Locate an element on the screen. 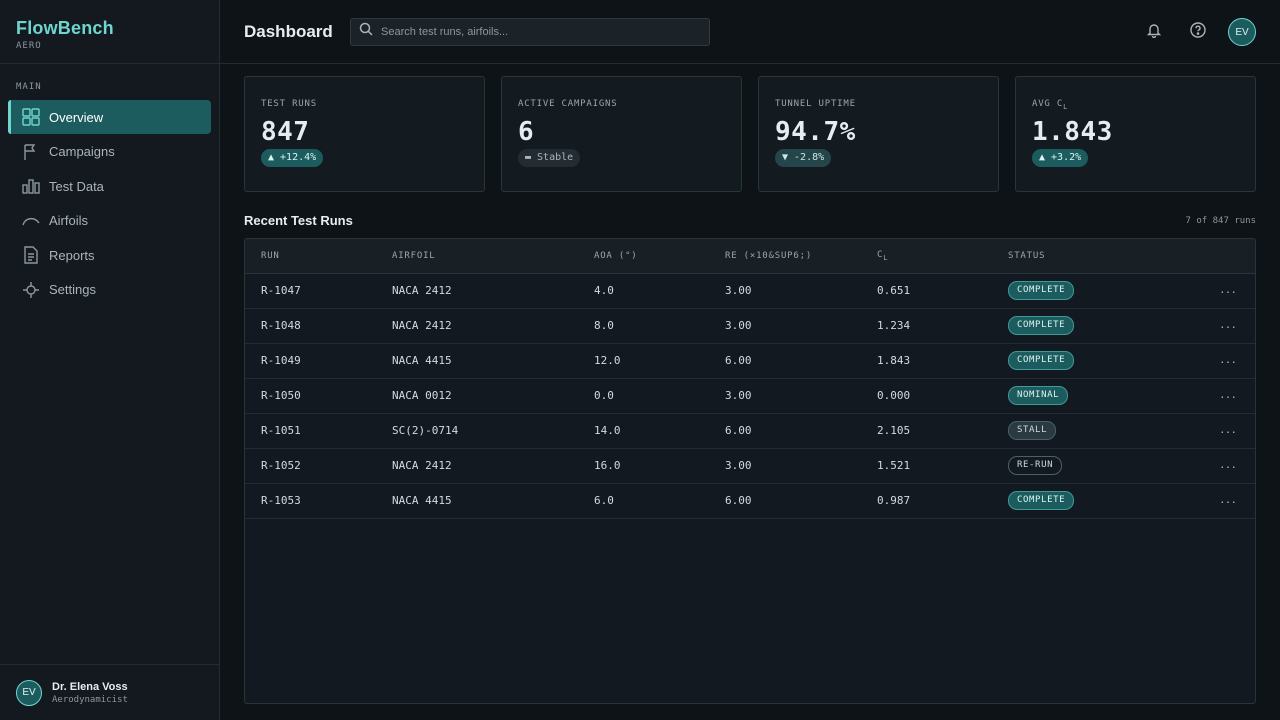  brand: FlowBench AERO is located at coordinates (109, 32).